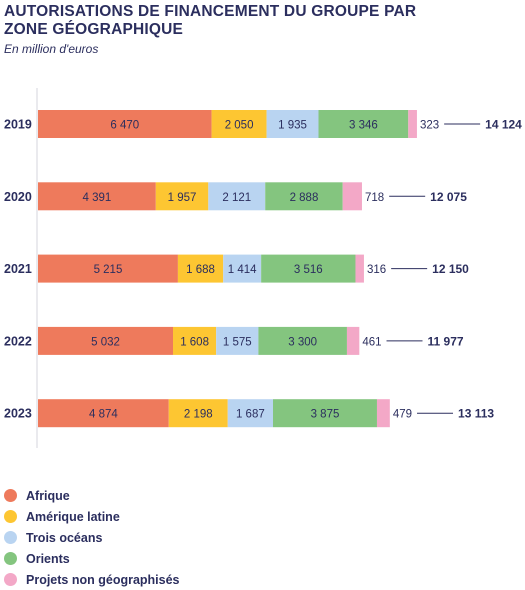  I want to click on data-label-2022-1: 1 608, so click(194, 342).